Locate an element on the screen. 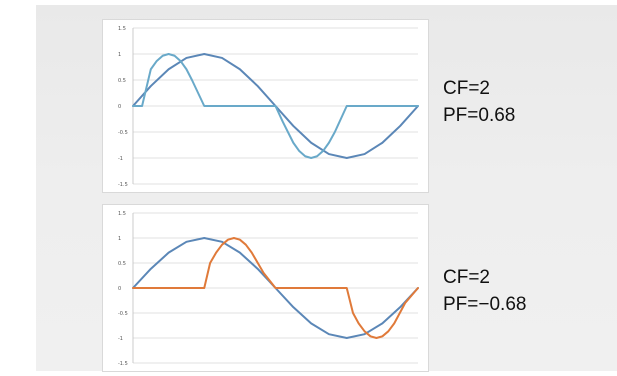 The width and height of the screenshot is (617, 376). chart-top-annotations: CF=2 PF=0.68 is located at coordinates (479, 102).